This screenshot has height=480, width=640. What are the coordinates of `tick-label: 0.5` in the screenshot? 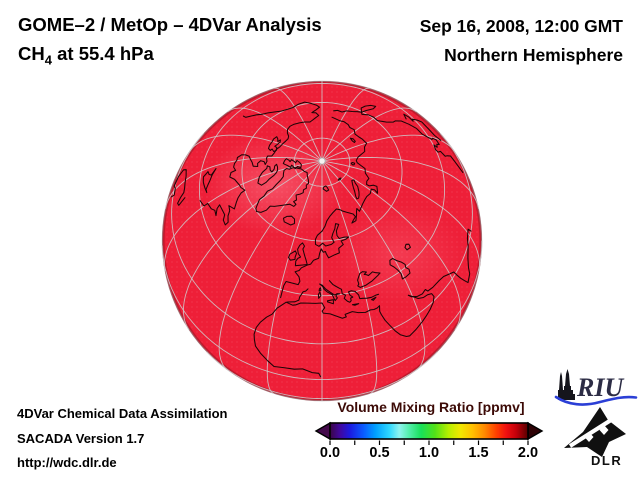 It's located at (379, 453).